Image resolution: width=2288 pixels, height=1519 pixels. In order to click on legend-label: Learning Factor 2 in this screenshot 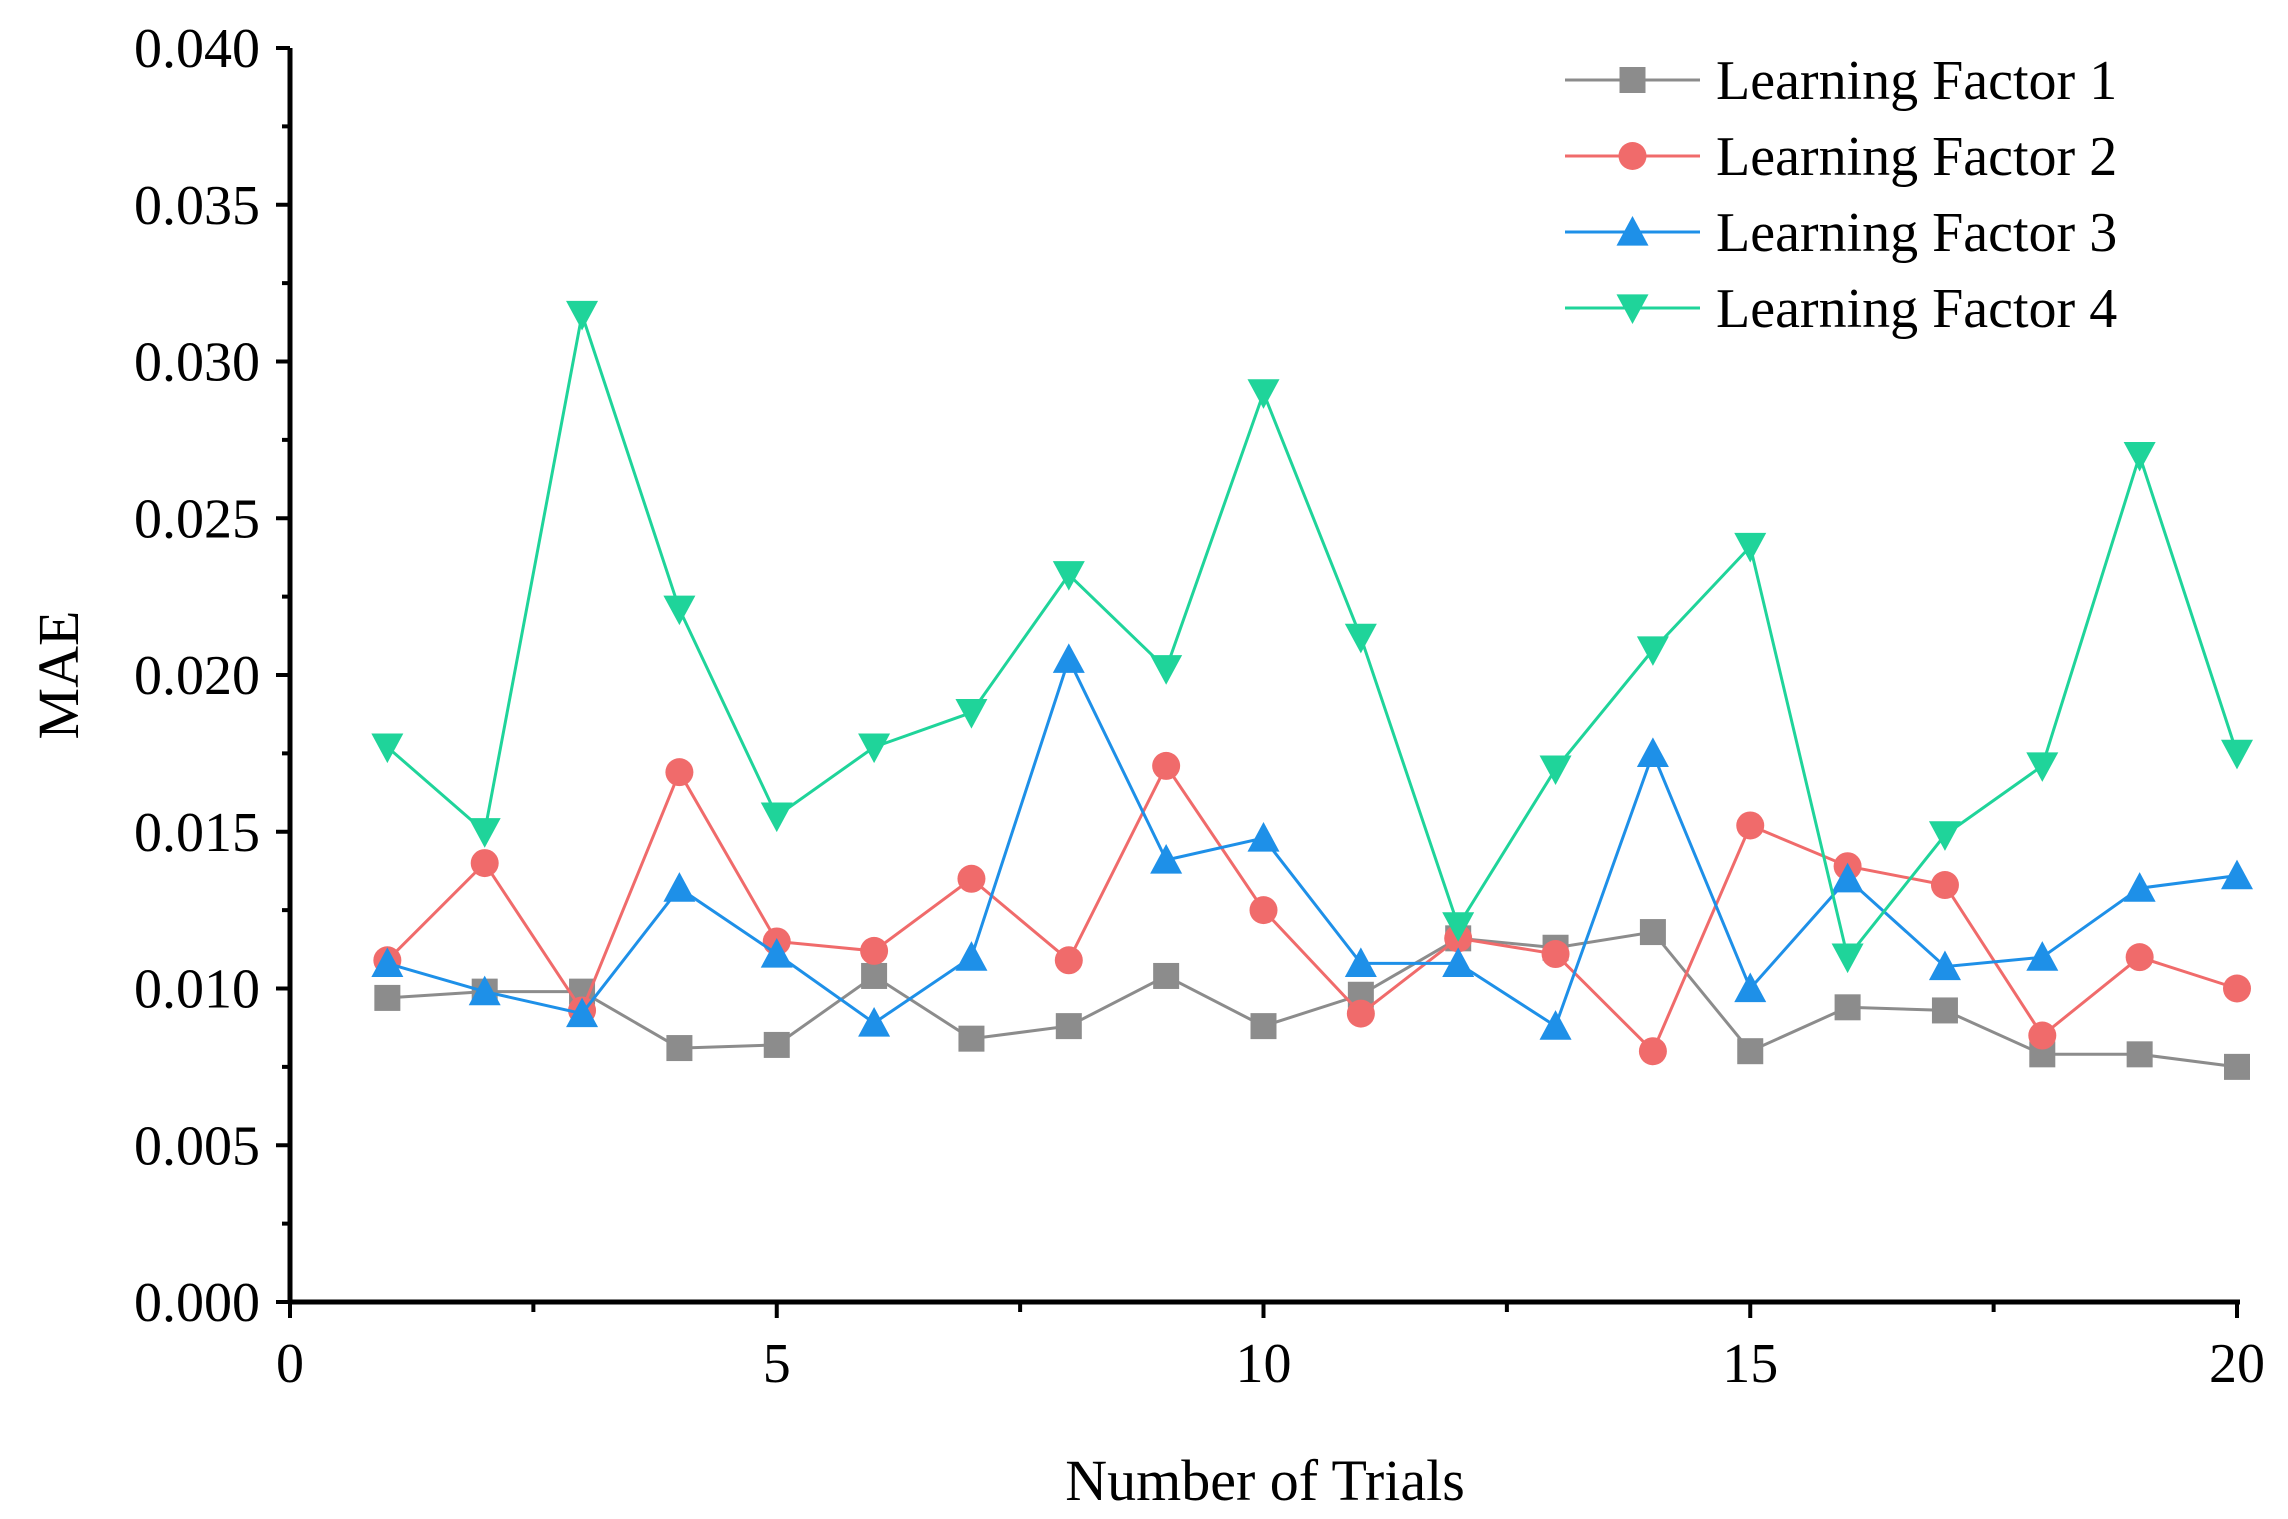, I will do `click(1916, 157)`.